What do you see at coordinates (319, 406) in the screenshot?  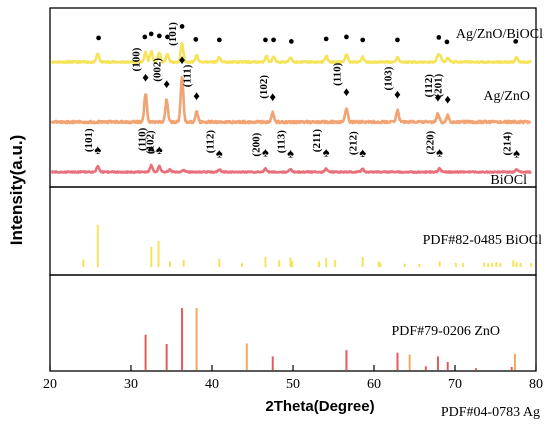 I see `x-axis-label: 2Theta(Degree)` at bounding box center [319, 406].